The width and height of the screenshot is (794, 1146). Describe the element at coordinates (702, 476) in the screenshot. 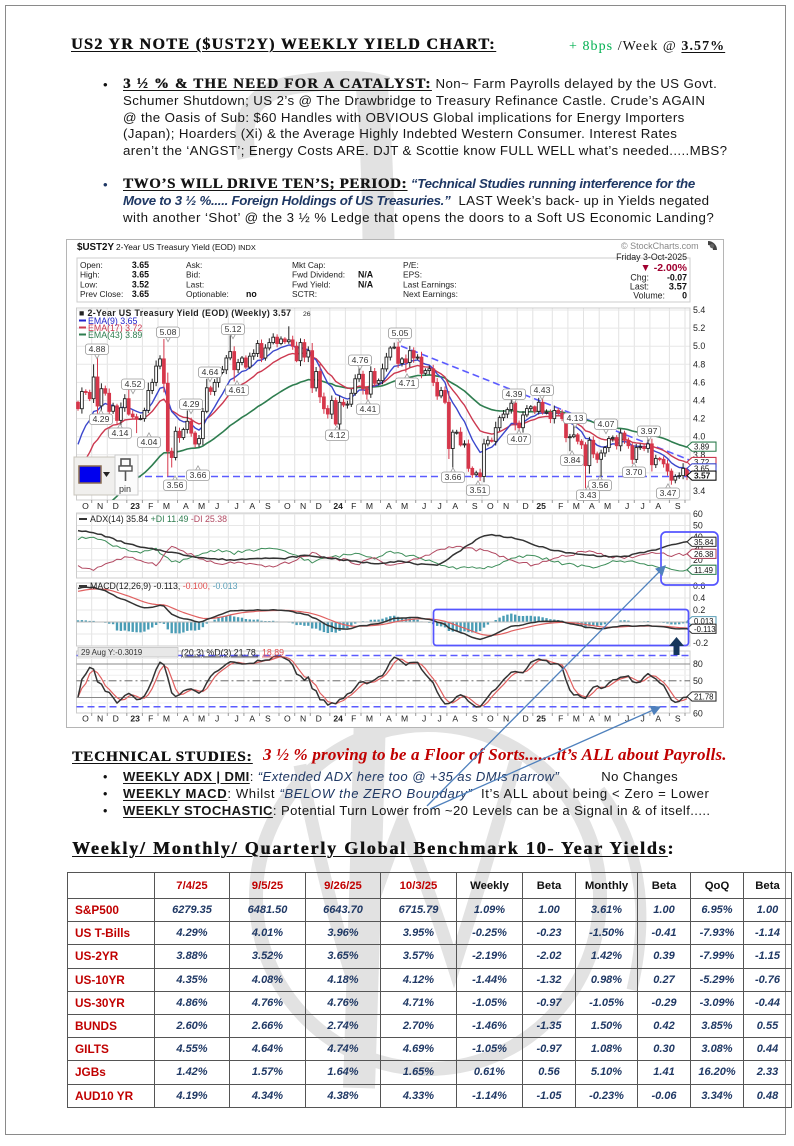

I see `svg-text: 3.57` at that location.